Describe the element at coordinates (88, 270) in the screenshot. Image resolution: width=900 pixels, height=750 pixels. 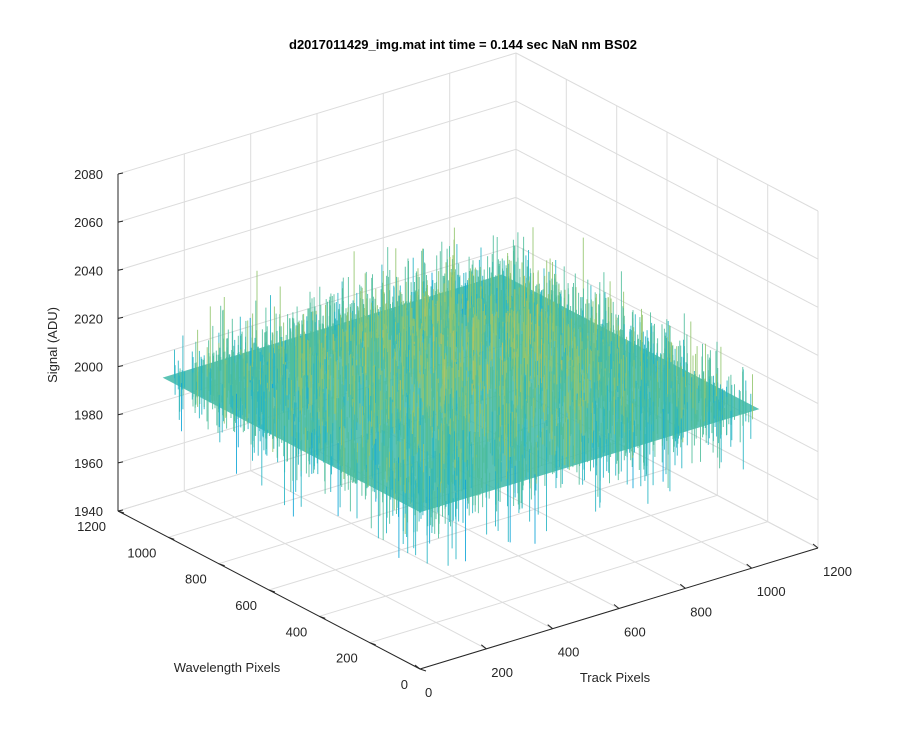
I see `z-tick-label: 2040` at that location.